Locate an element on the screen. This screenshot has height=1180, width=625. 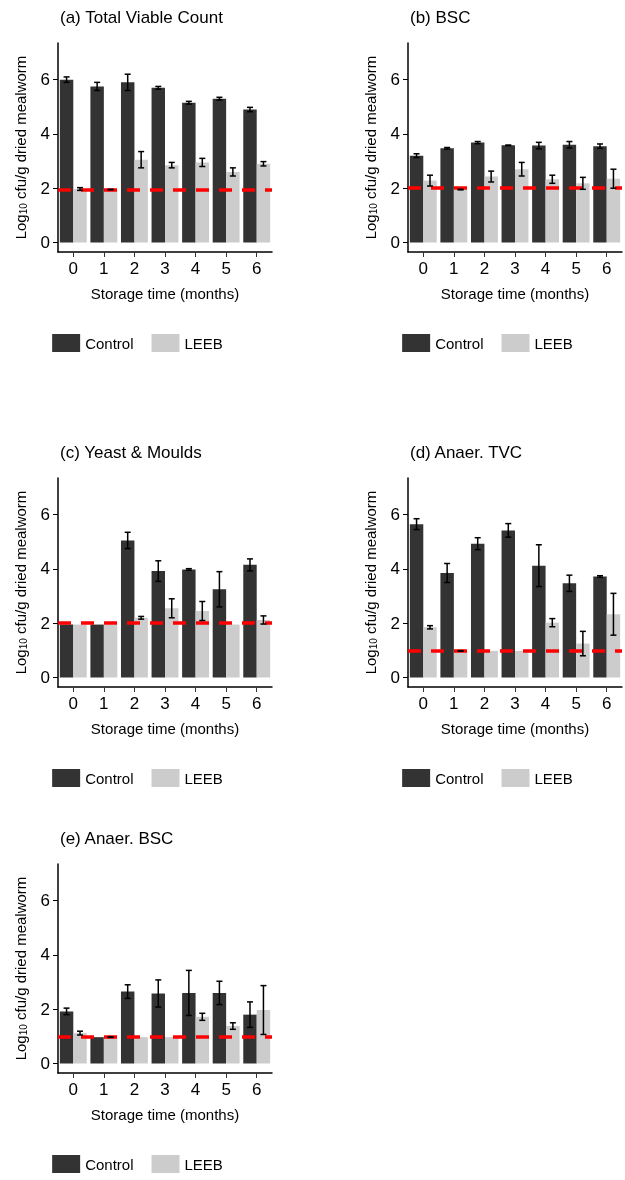
chart-title: (d) Anaer. TVC is located at coordinates (466, 452).